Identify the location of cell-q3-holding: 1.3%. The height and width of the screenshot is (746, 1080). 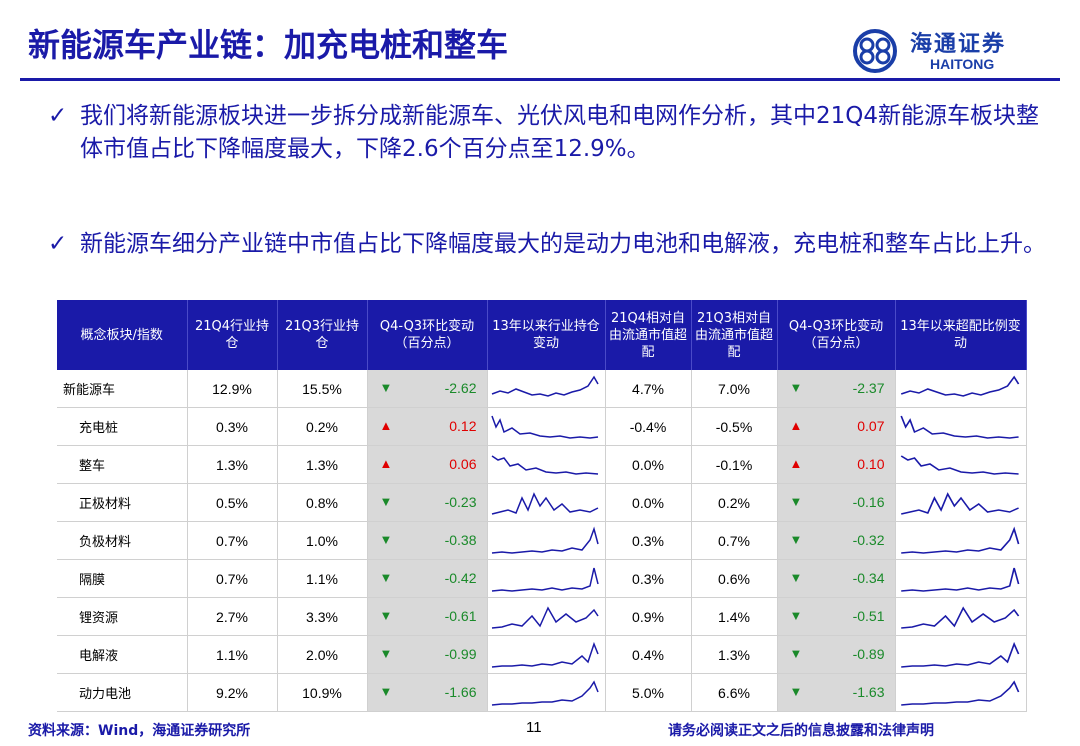
(322, 464).